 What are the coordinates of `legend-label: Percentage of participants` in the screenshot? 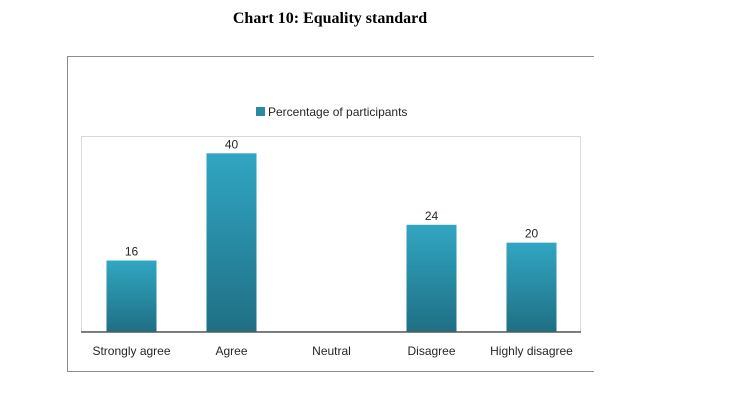 It's located at (337, 112).